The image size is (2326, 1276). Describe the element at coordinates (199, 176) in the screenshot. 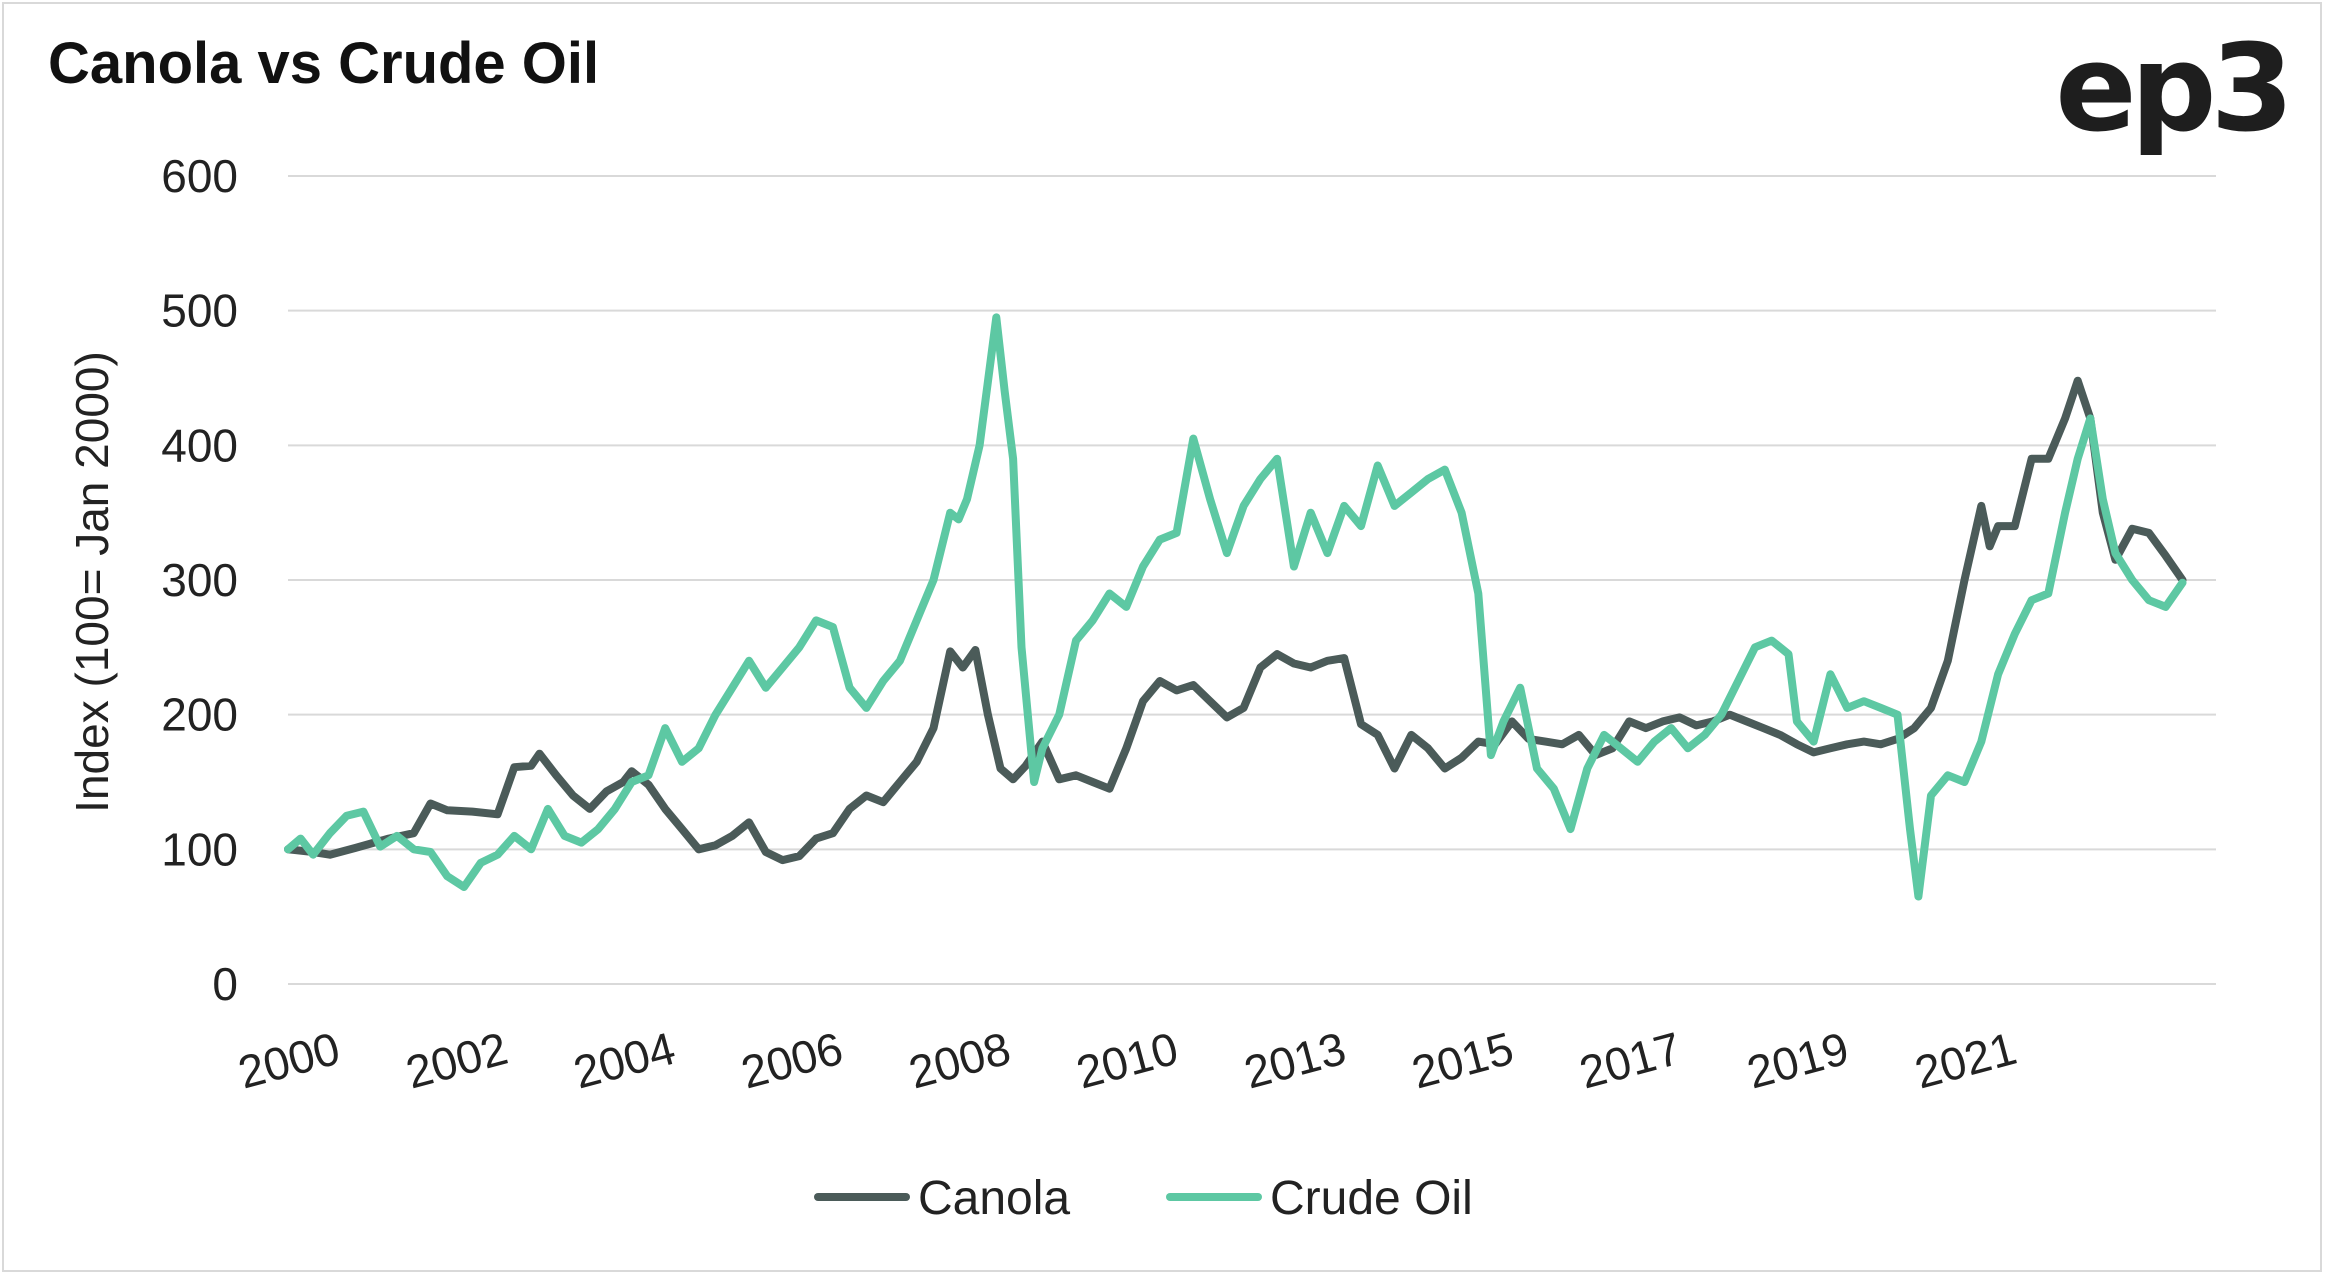

I see `y-tick-label: 600` at that location.